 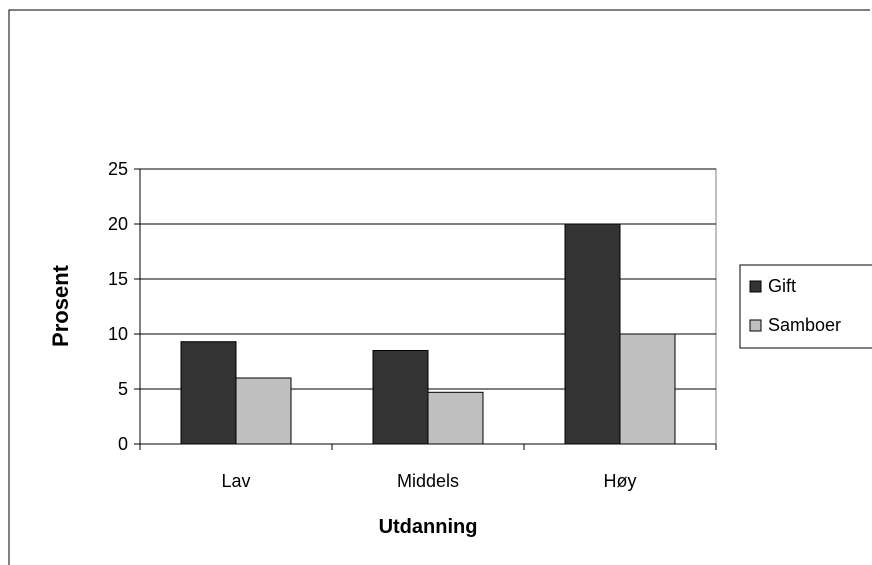 I want to click on x-axis-label: Utdanning, so click(x=428, y=527).